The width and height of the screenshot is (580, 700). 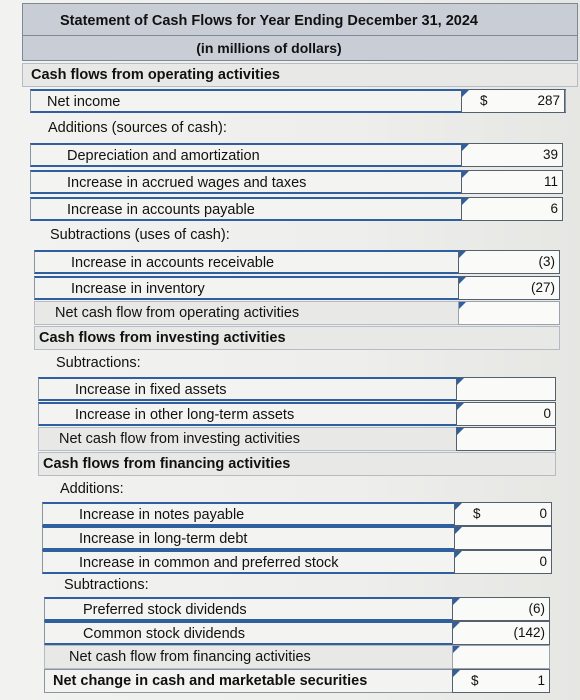 What do you see at coordinates (155, 75) in the screenshot?
I see `section-operating-label: Cash flows from operating activities` at bounding box center [155, 75].